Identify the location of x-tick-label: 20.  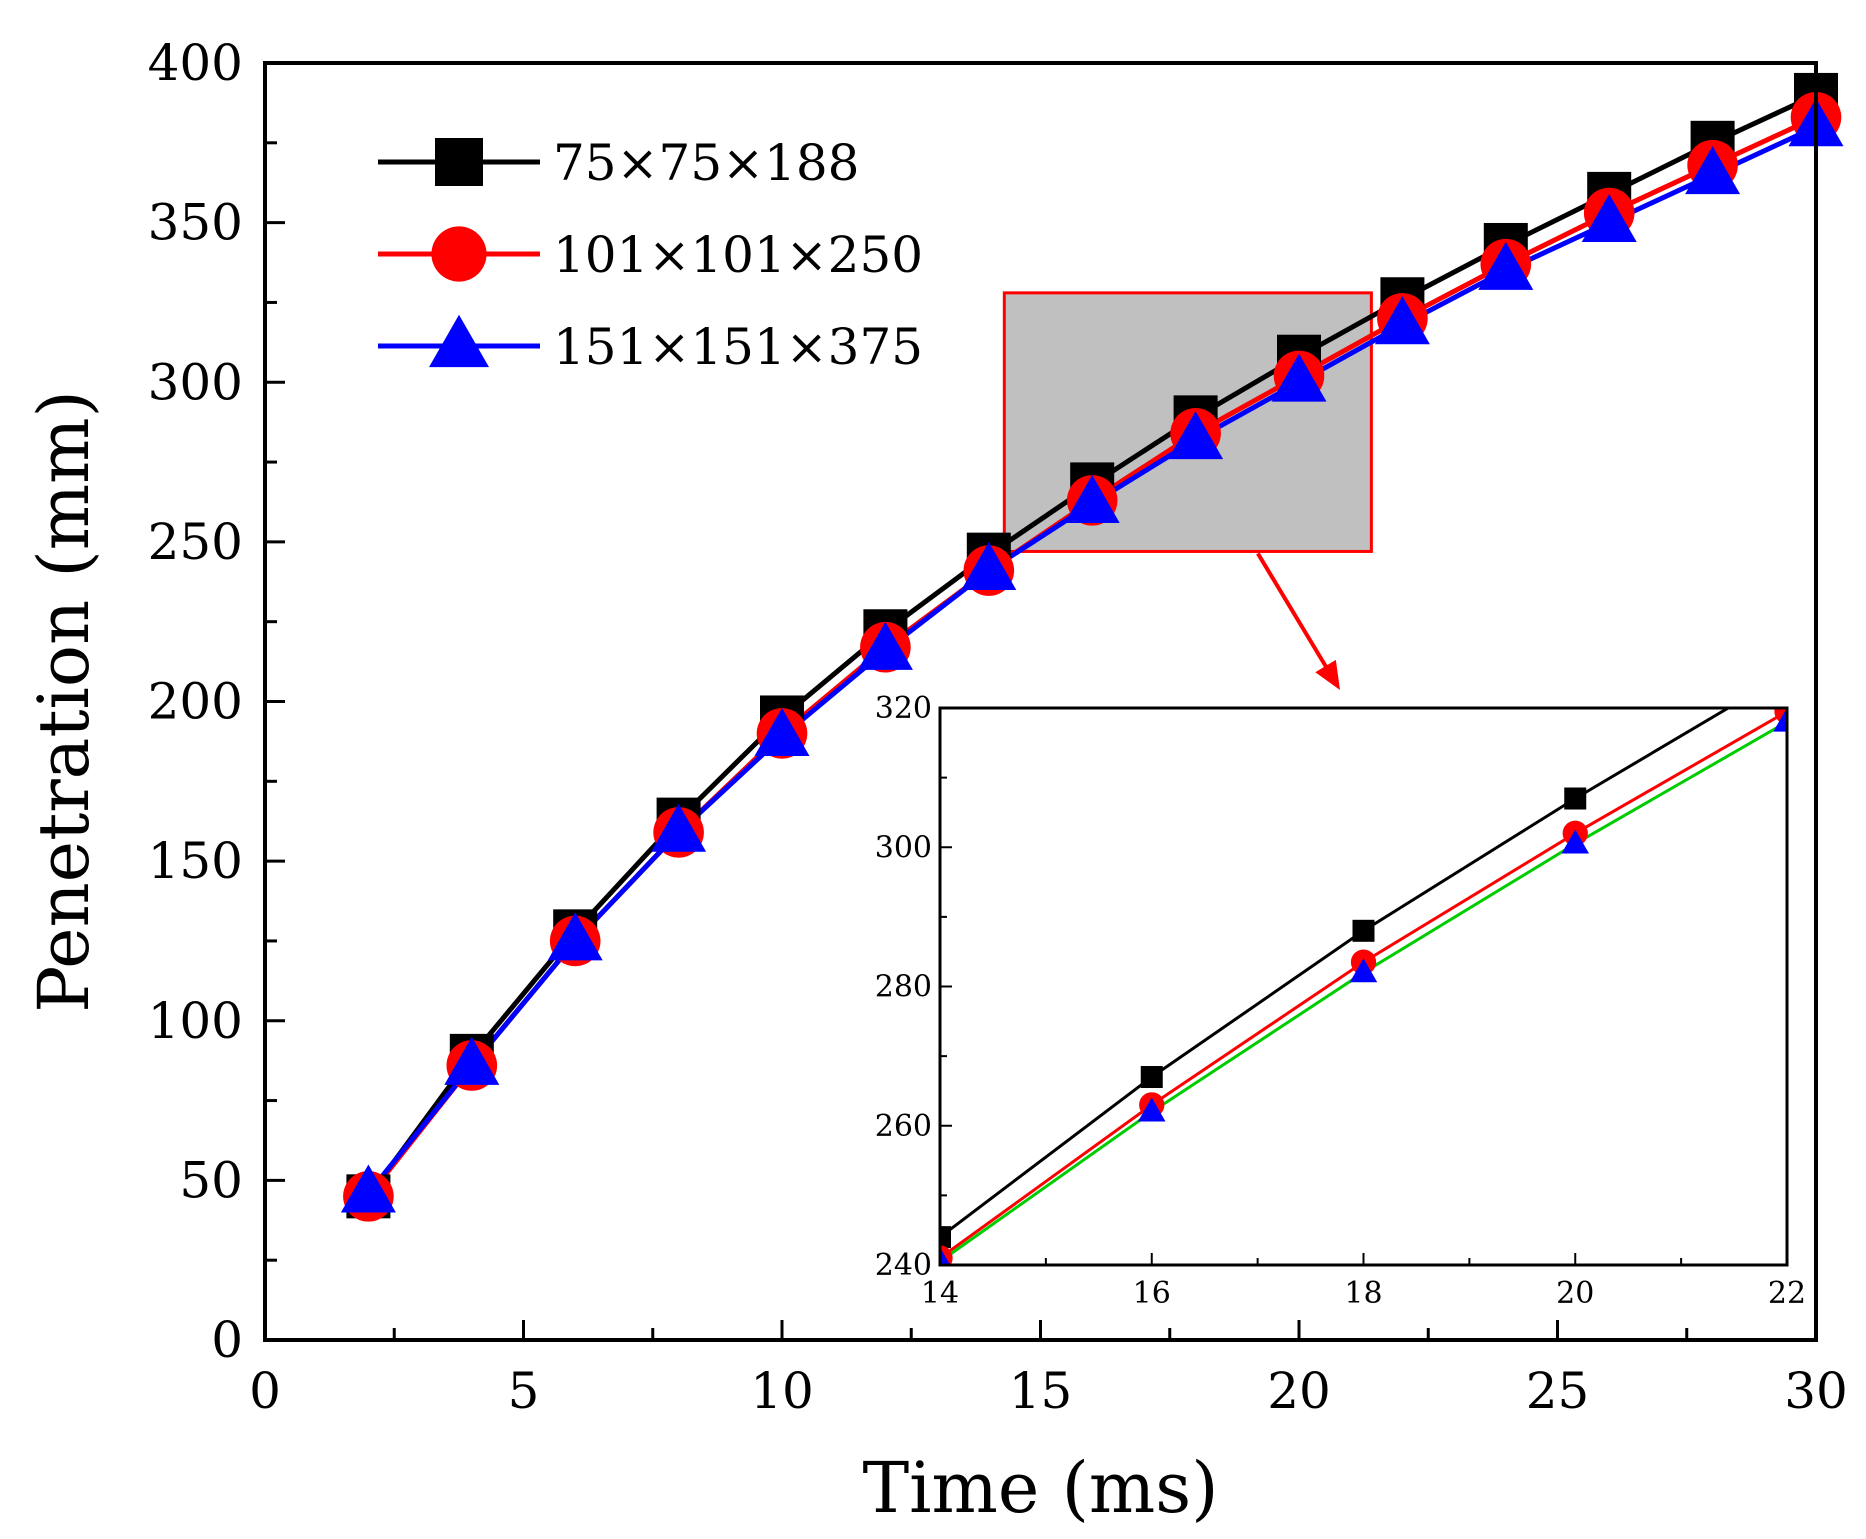
(1299, 1391).